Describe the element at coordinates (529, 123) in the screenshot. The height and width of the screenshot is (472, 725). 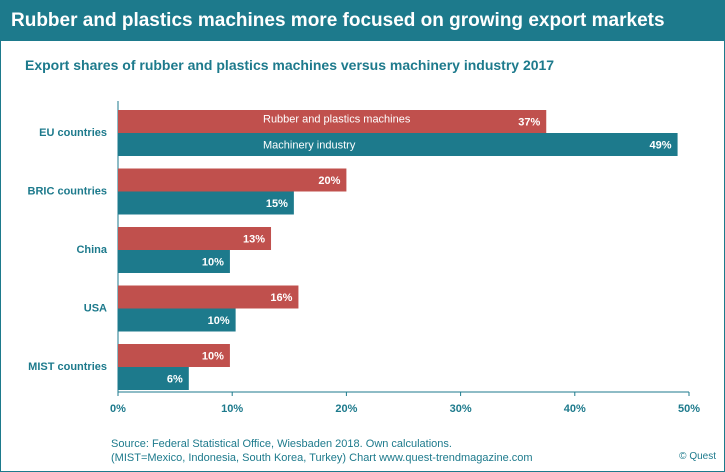
I see `data-label: 37%` at that location.